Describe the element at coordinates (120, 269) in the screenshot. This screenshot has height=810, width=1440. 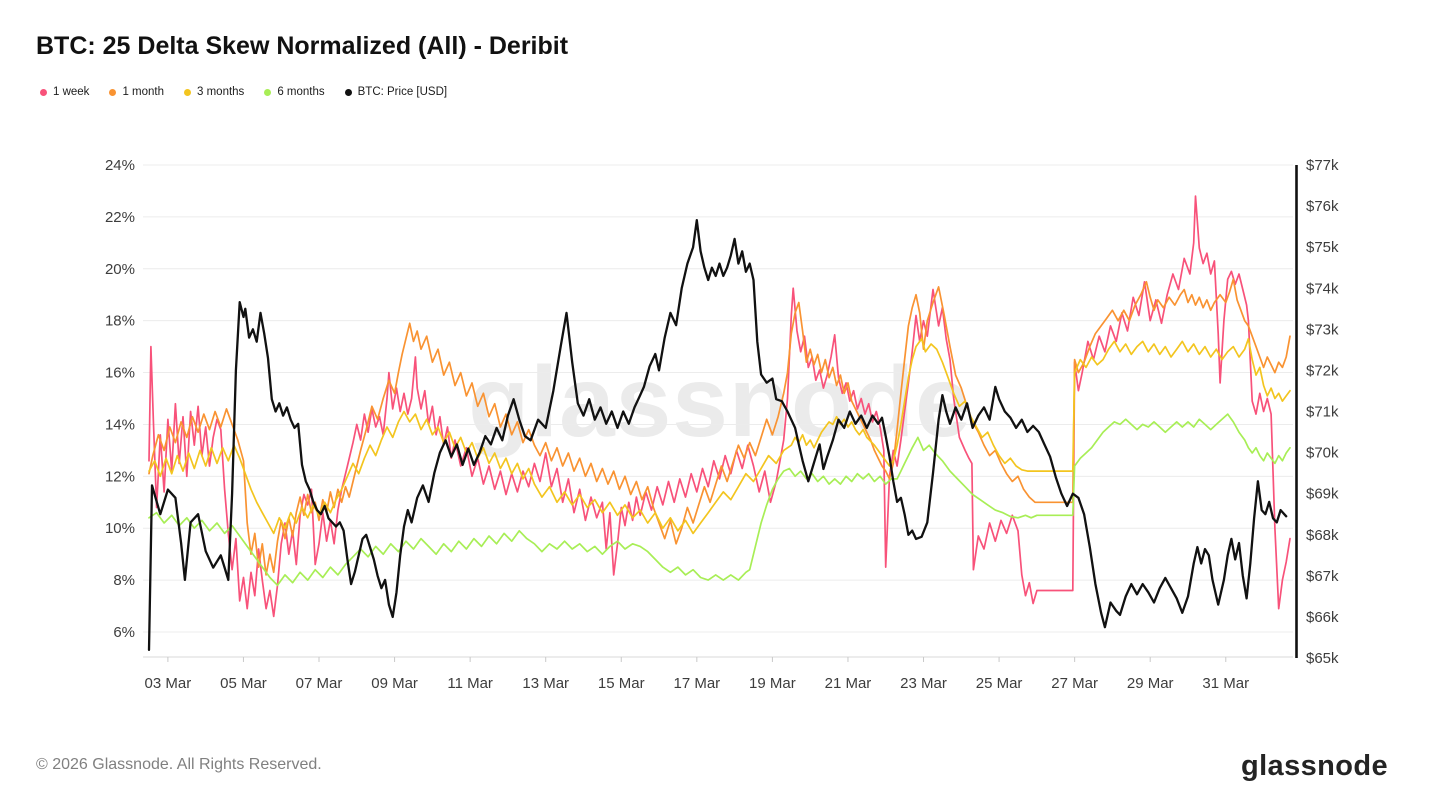
I see `left-axis-tick-label: 20%` at that location.